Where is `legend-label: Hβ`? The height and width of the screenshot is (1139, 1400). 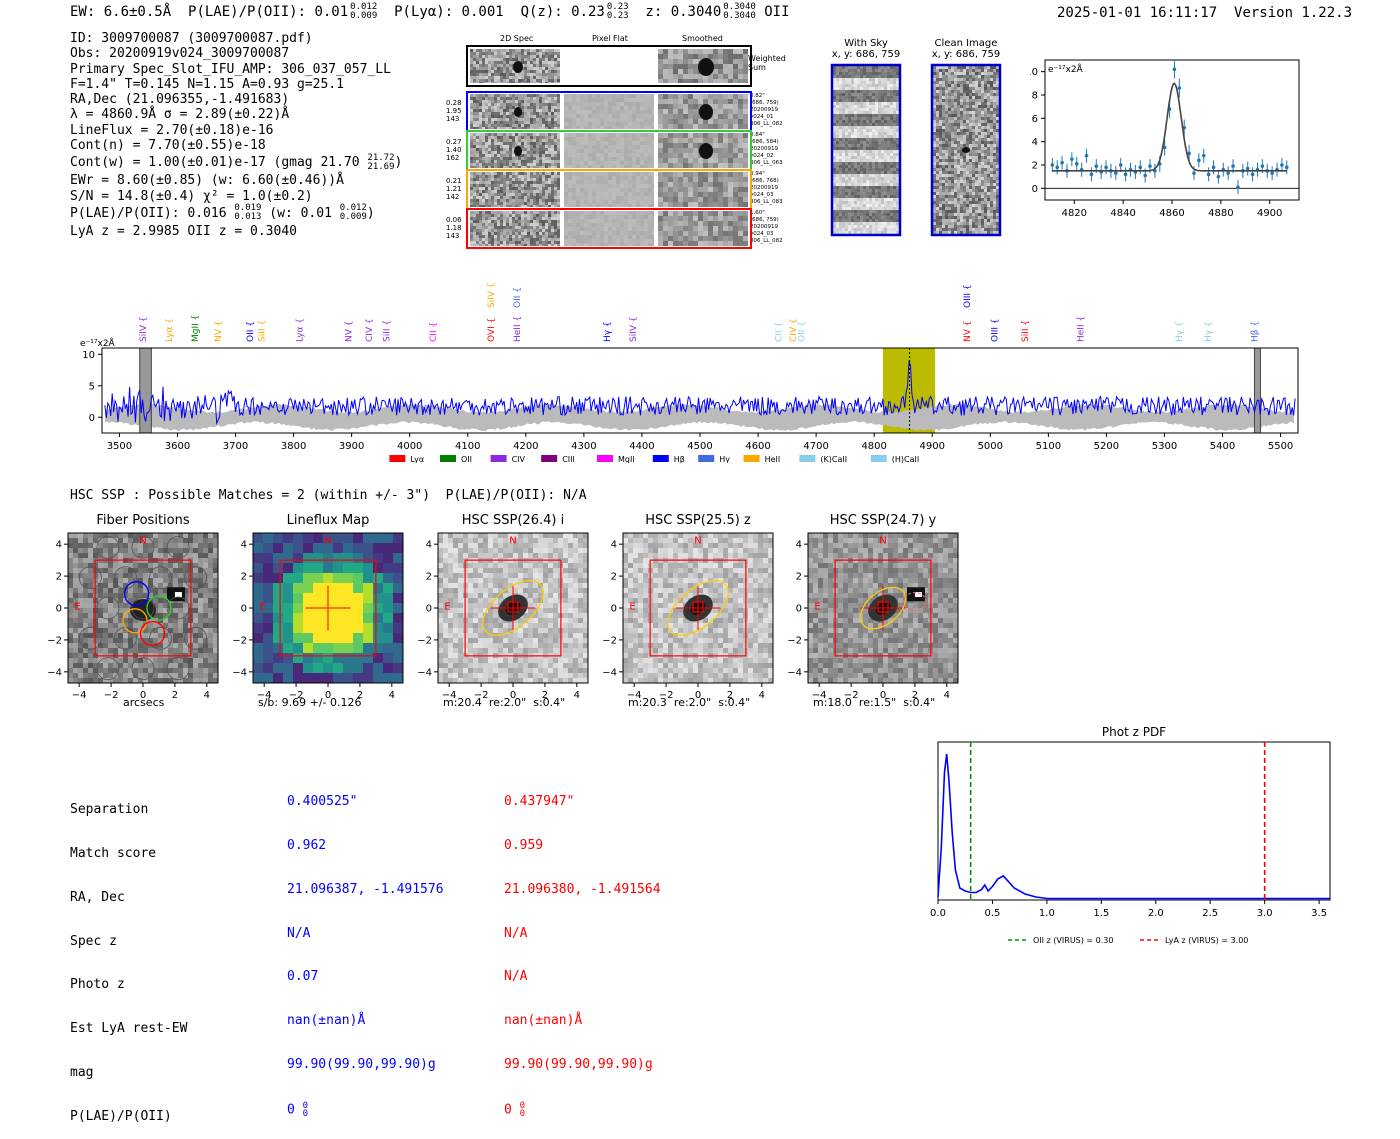
legend-label: Hβ is located at coordinates (679, 459).